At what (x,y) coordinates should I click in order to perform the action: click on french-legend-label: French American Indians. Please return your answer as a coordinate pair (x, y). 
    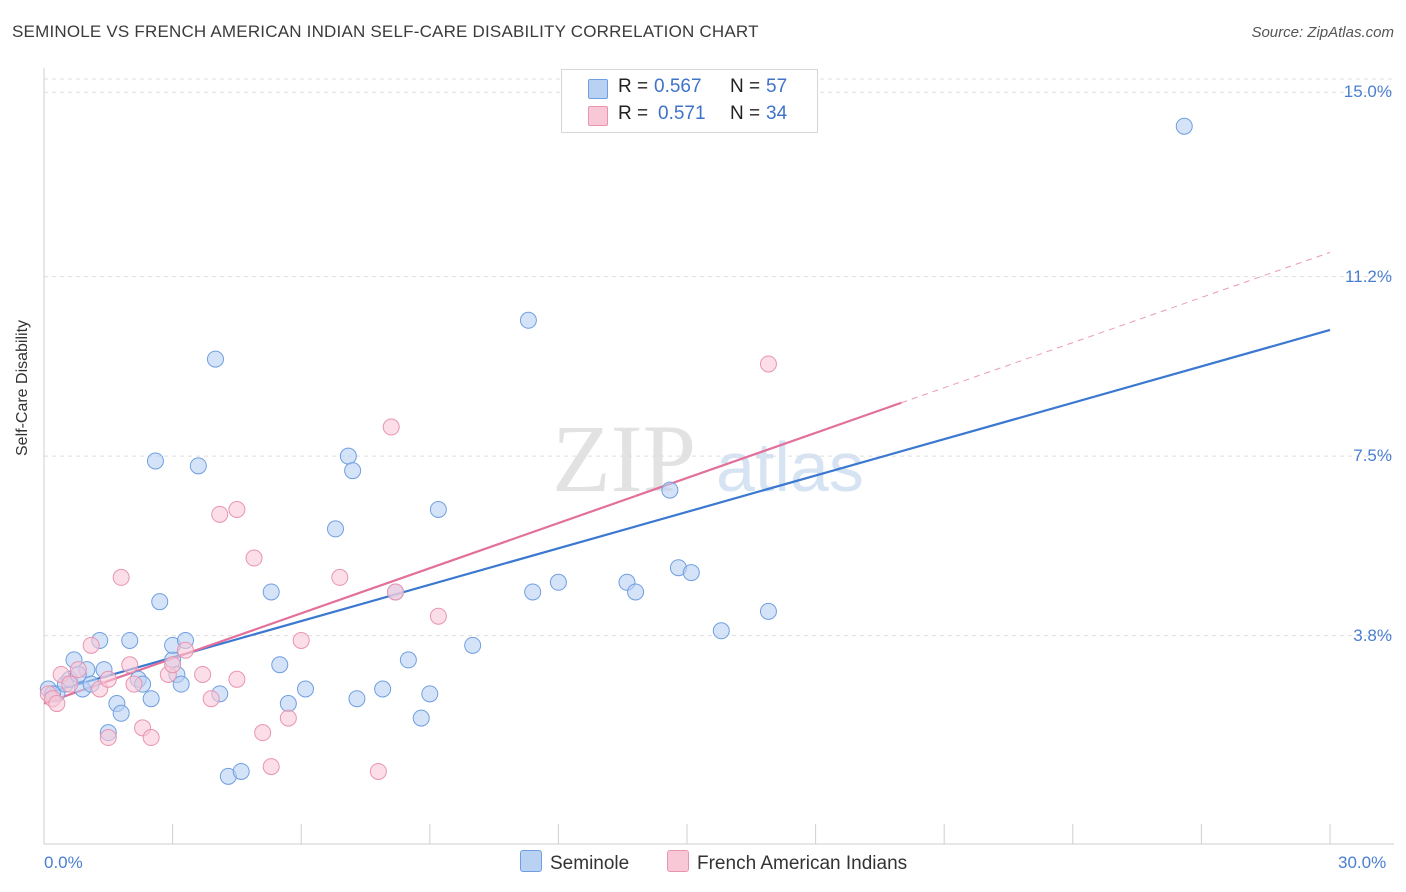
    Looking at the image, I should click on (802, 863).